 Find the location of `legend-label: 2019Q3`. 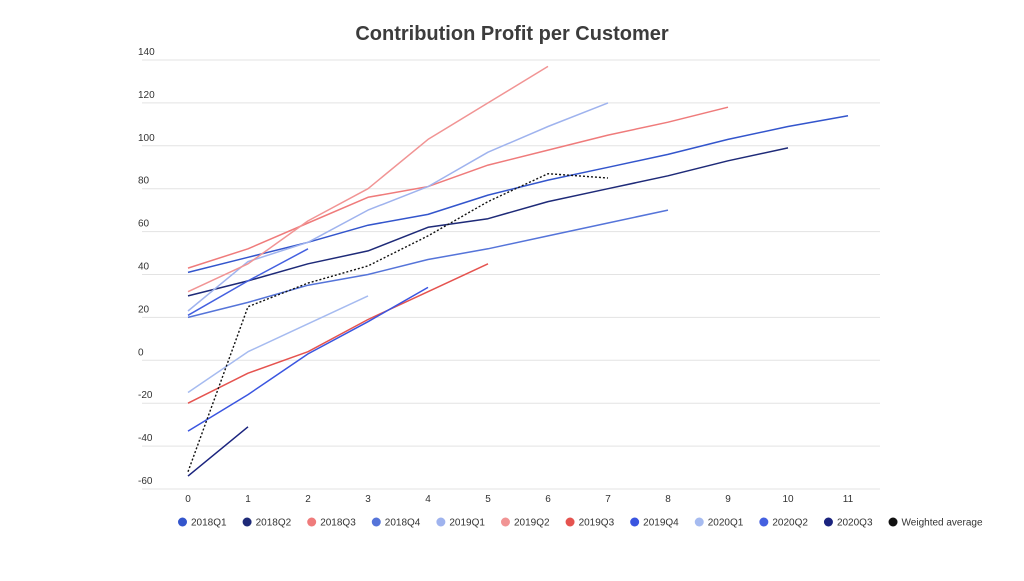

legend-label: 2019Q3 is located at coordinates (597, 523).